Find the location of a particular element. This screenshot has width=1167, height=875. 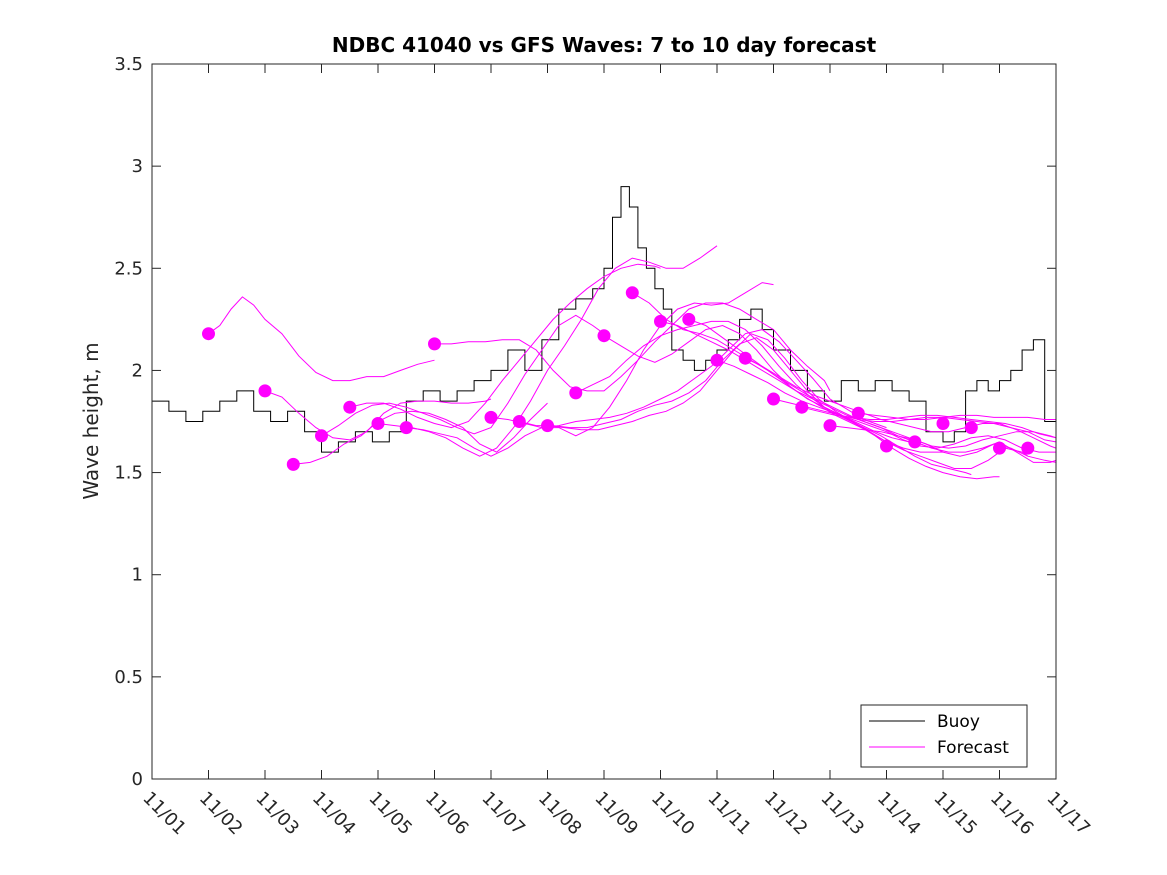

legend-label-forecast: Forecast is located at coordinates (973, 748).